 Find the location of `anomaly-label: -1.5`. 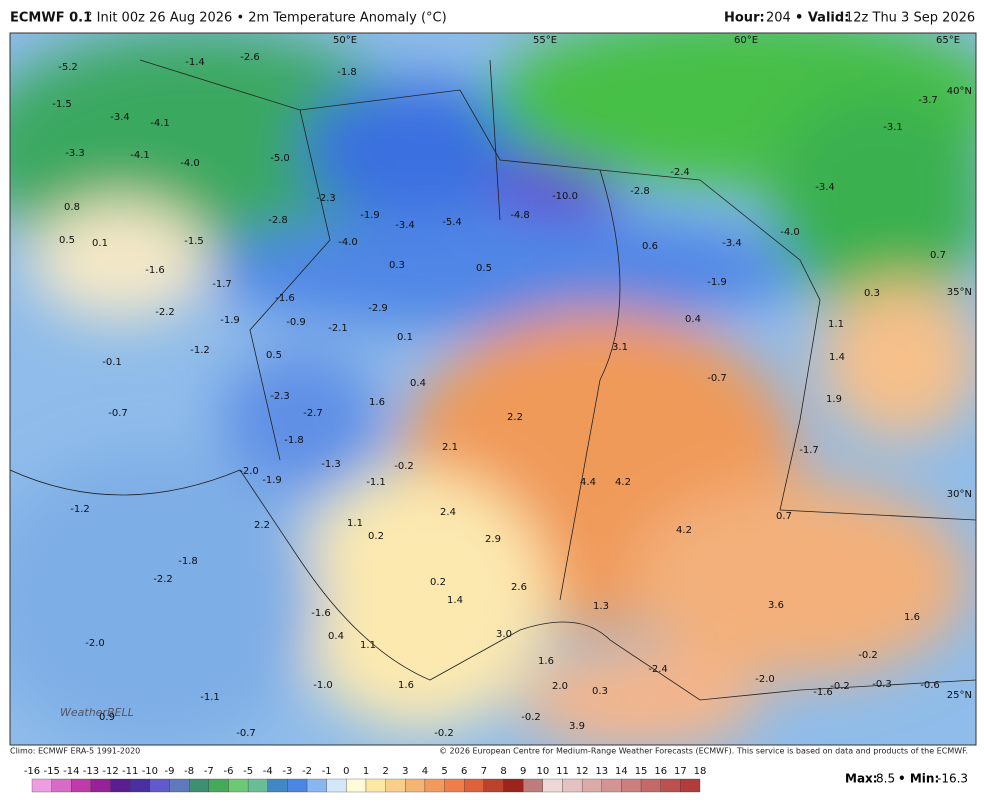

anomaly-label: -1.5 is located at coordinates (62, 104).